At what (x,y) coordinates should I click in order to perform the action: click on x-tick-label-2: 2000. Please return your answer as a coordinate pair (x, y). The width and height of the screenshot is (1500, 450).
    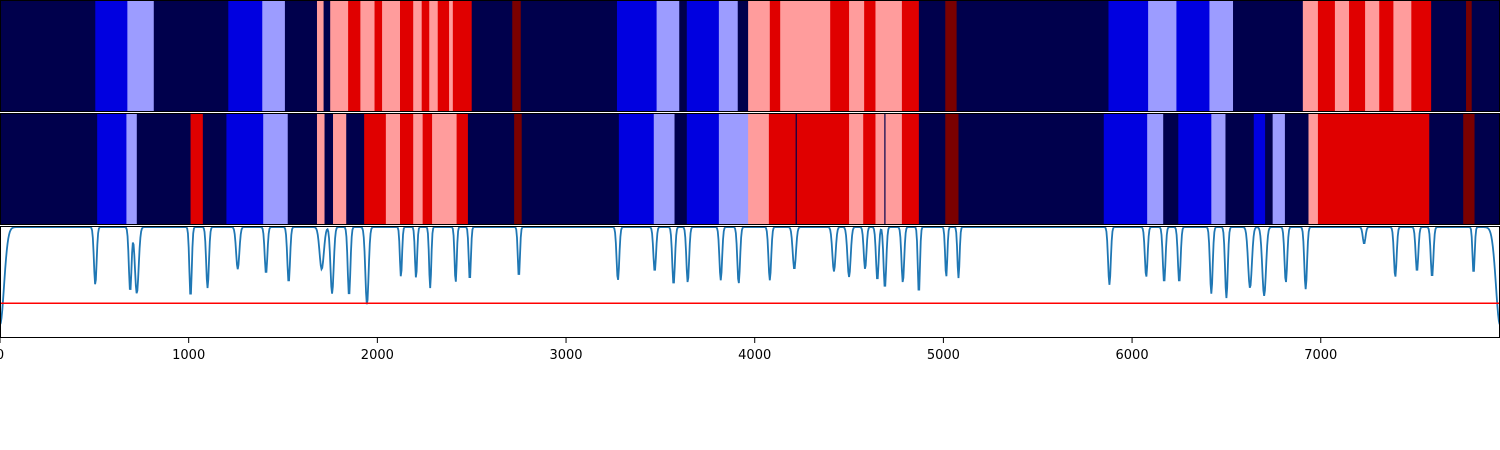
    Looking at the image, I should click on (377, 355).